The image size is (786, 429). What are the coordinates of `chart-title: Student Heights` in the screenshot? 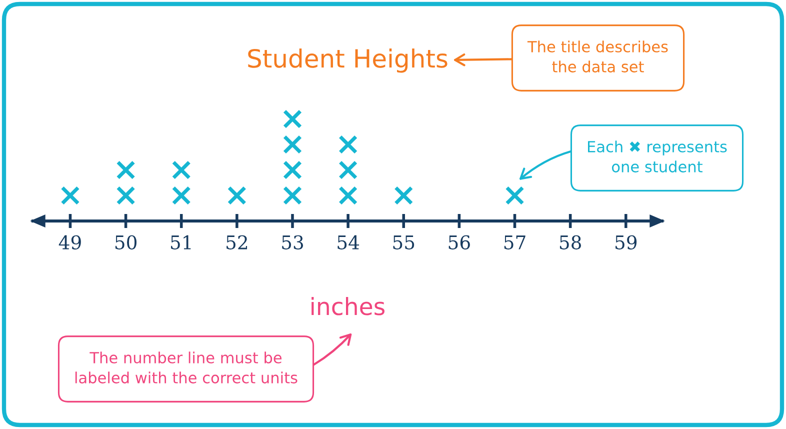 It's located at (348, 60).